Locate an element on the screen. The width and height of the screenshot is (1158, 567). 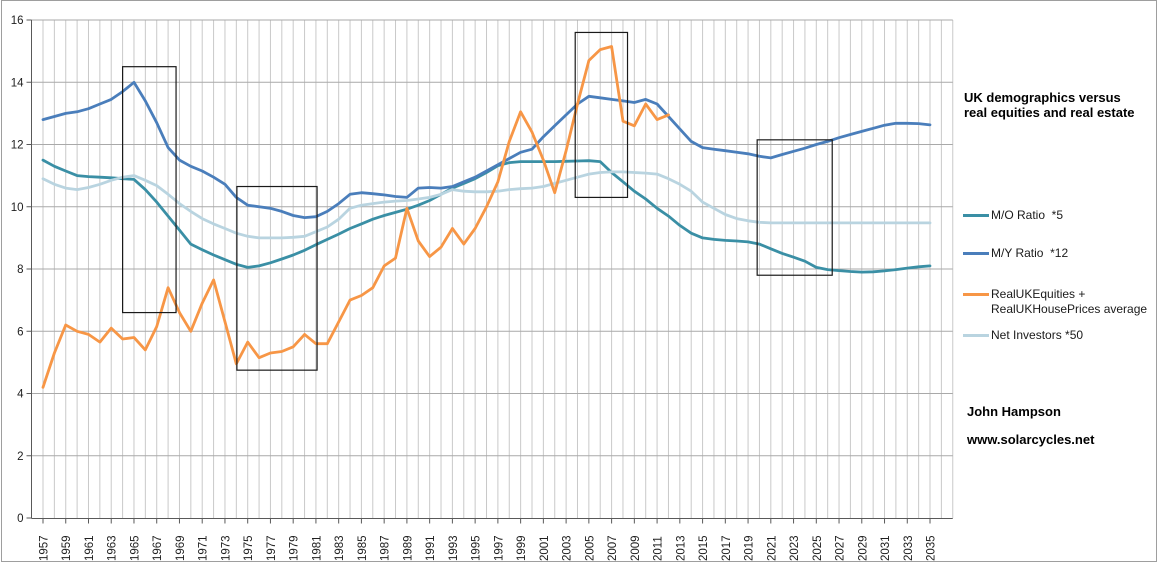
x-tick-label: 2015 is located at coordinates (704, 548).